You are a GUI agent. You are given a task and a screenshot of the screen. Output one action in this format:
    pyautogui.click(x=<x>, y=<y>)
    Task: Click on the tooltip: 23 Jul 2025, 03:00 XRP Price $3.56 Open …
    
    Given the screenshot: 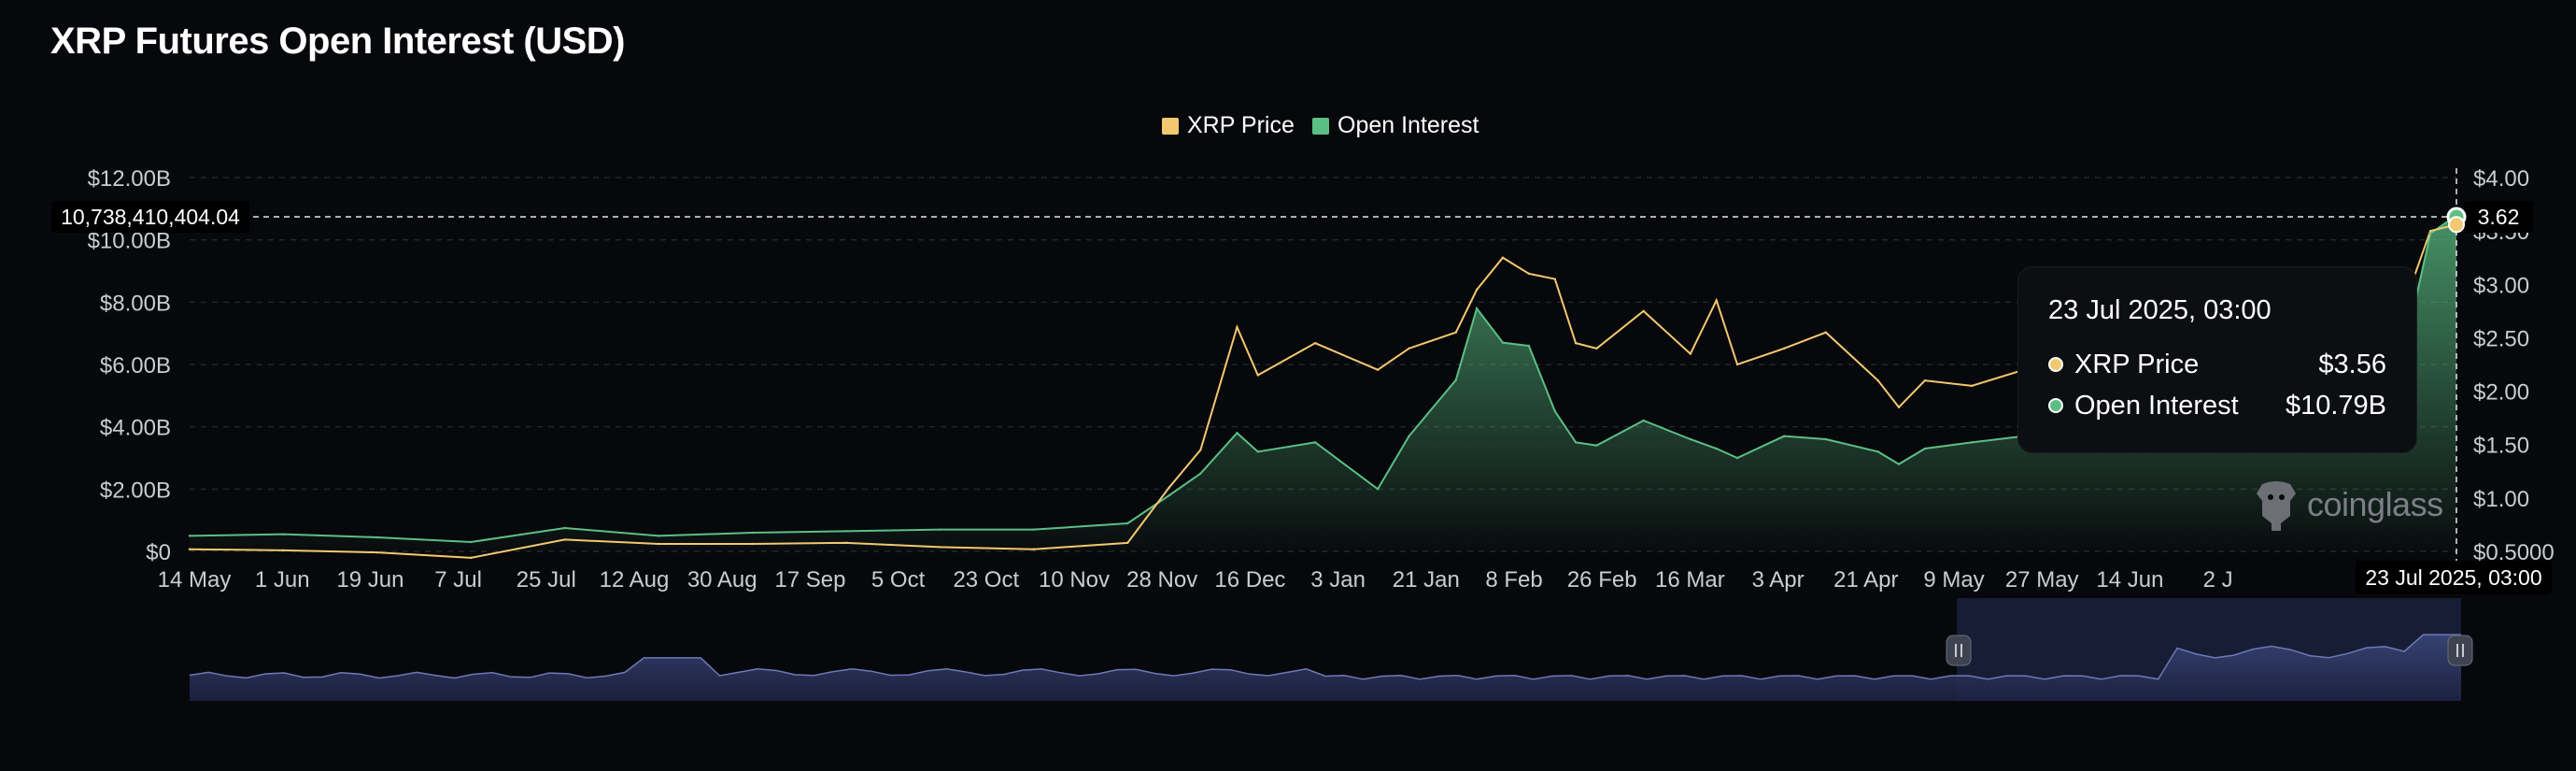 What is the action you would take?
    pyautogui.click(x=2217, y=359)
    